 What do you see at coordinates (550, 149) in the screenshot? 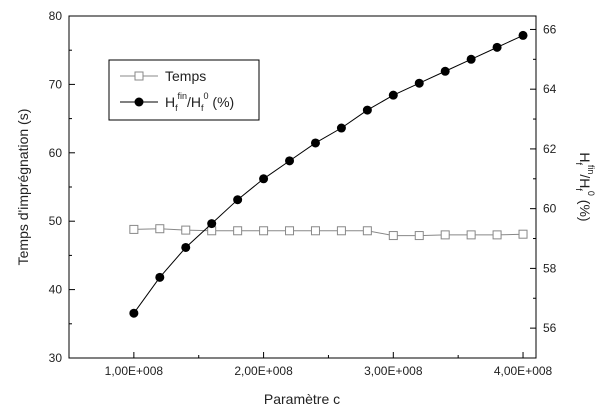
I see `right-y-tick-label: 62` at bounding box center [550, 149].